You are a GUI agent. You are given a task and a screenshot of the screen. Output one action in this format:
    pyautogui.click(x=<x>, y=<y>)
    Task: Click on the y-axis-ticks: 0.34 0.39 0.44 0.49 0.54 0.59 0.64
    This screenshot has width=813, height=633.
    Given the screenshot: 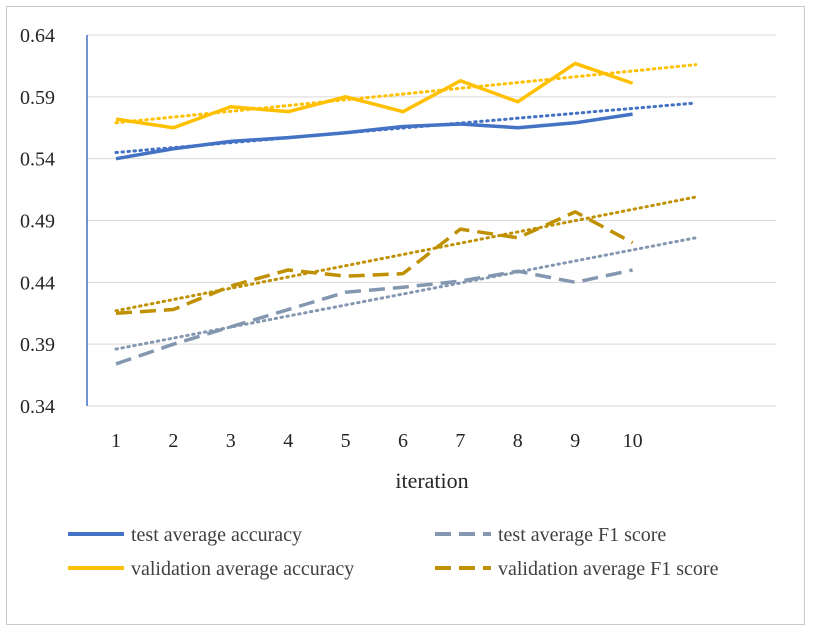 What is the action you would take?
    pyautogui.click(x=37, y=221)
    